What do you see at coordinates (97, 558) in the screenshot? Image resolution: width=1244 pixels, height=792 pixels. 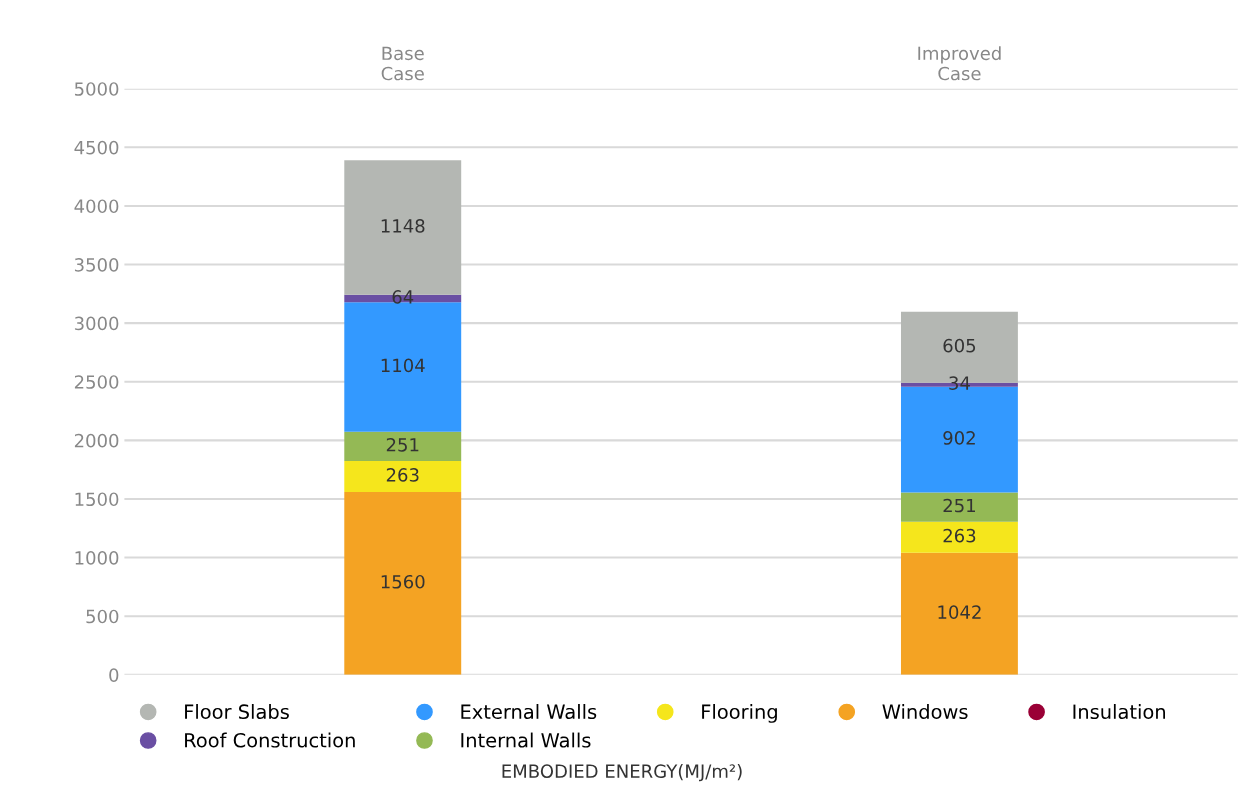 I see `y-tick-label: 1000` at bounding box center [97, 558].